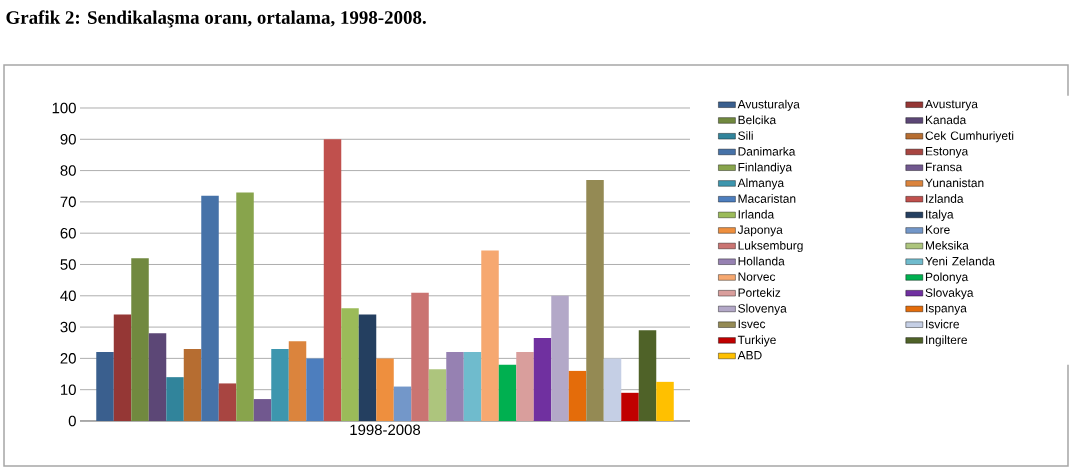 This screenshot has width=1074, height=471. I want to click on legend-label: Almanya, so click(761, 184).